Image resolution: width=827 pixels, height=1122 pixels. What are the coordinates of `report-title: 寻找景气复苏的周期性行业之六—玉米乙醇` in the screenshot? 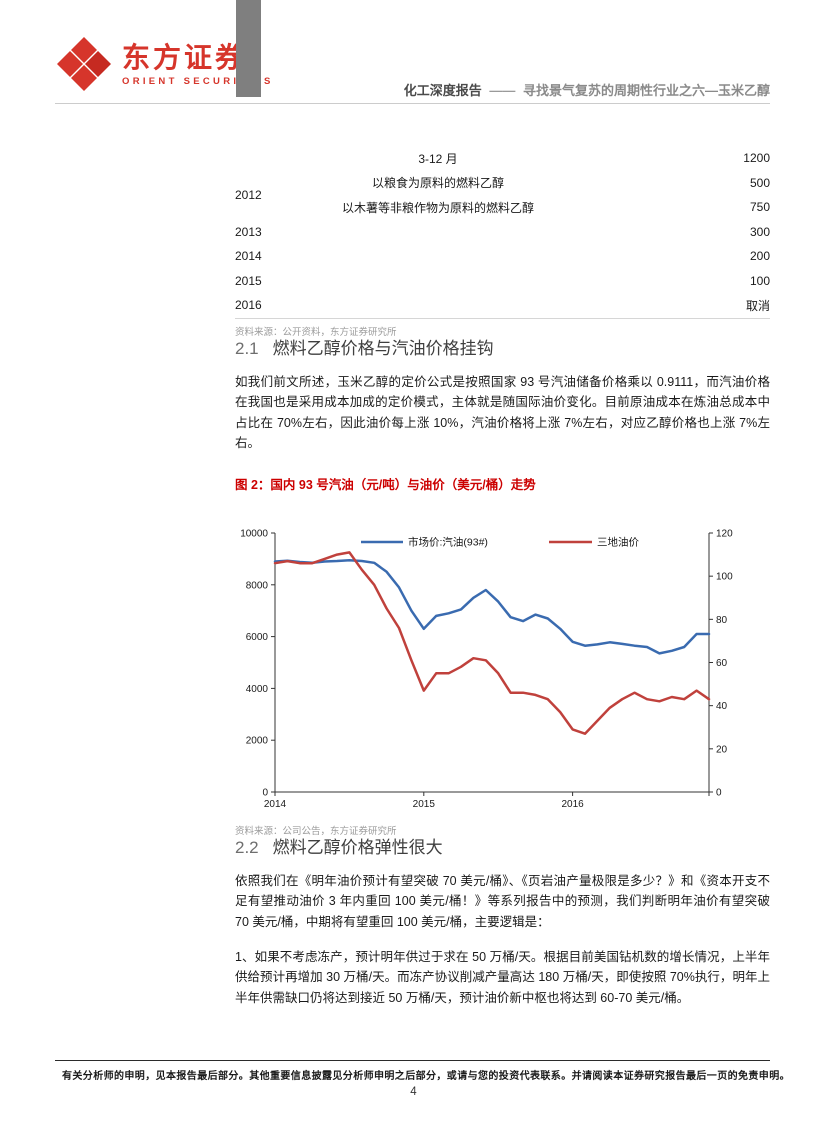 It's located at (646, 90).